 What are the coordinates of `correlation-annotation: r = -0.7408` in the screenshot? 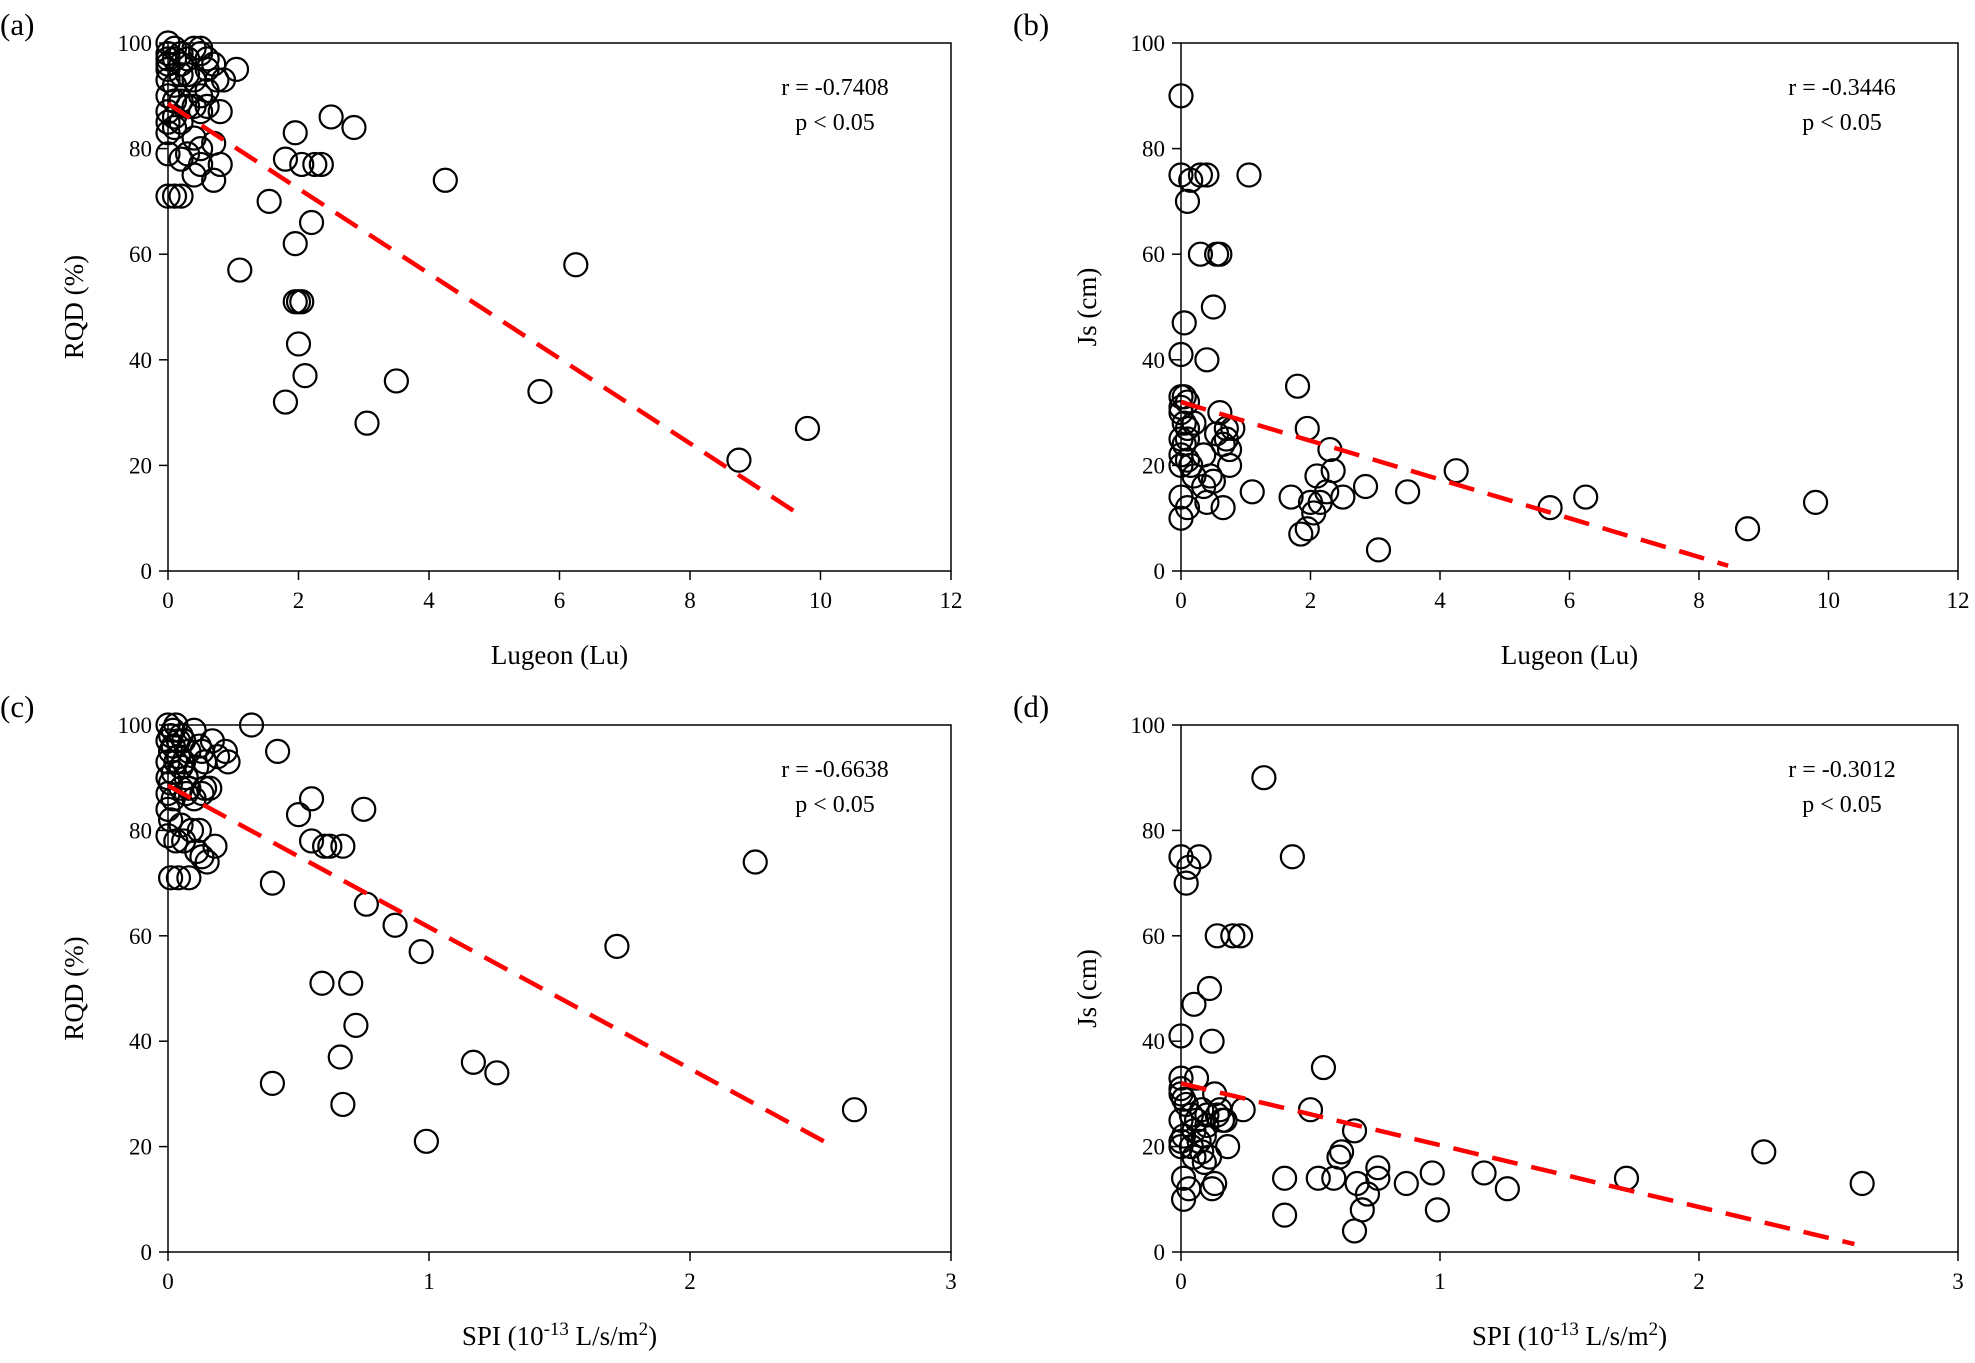 It's located at (835, 88).